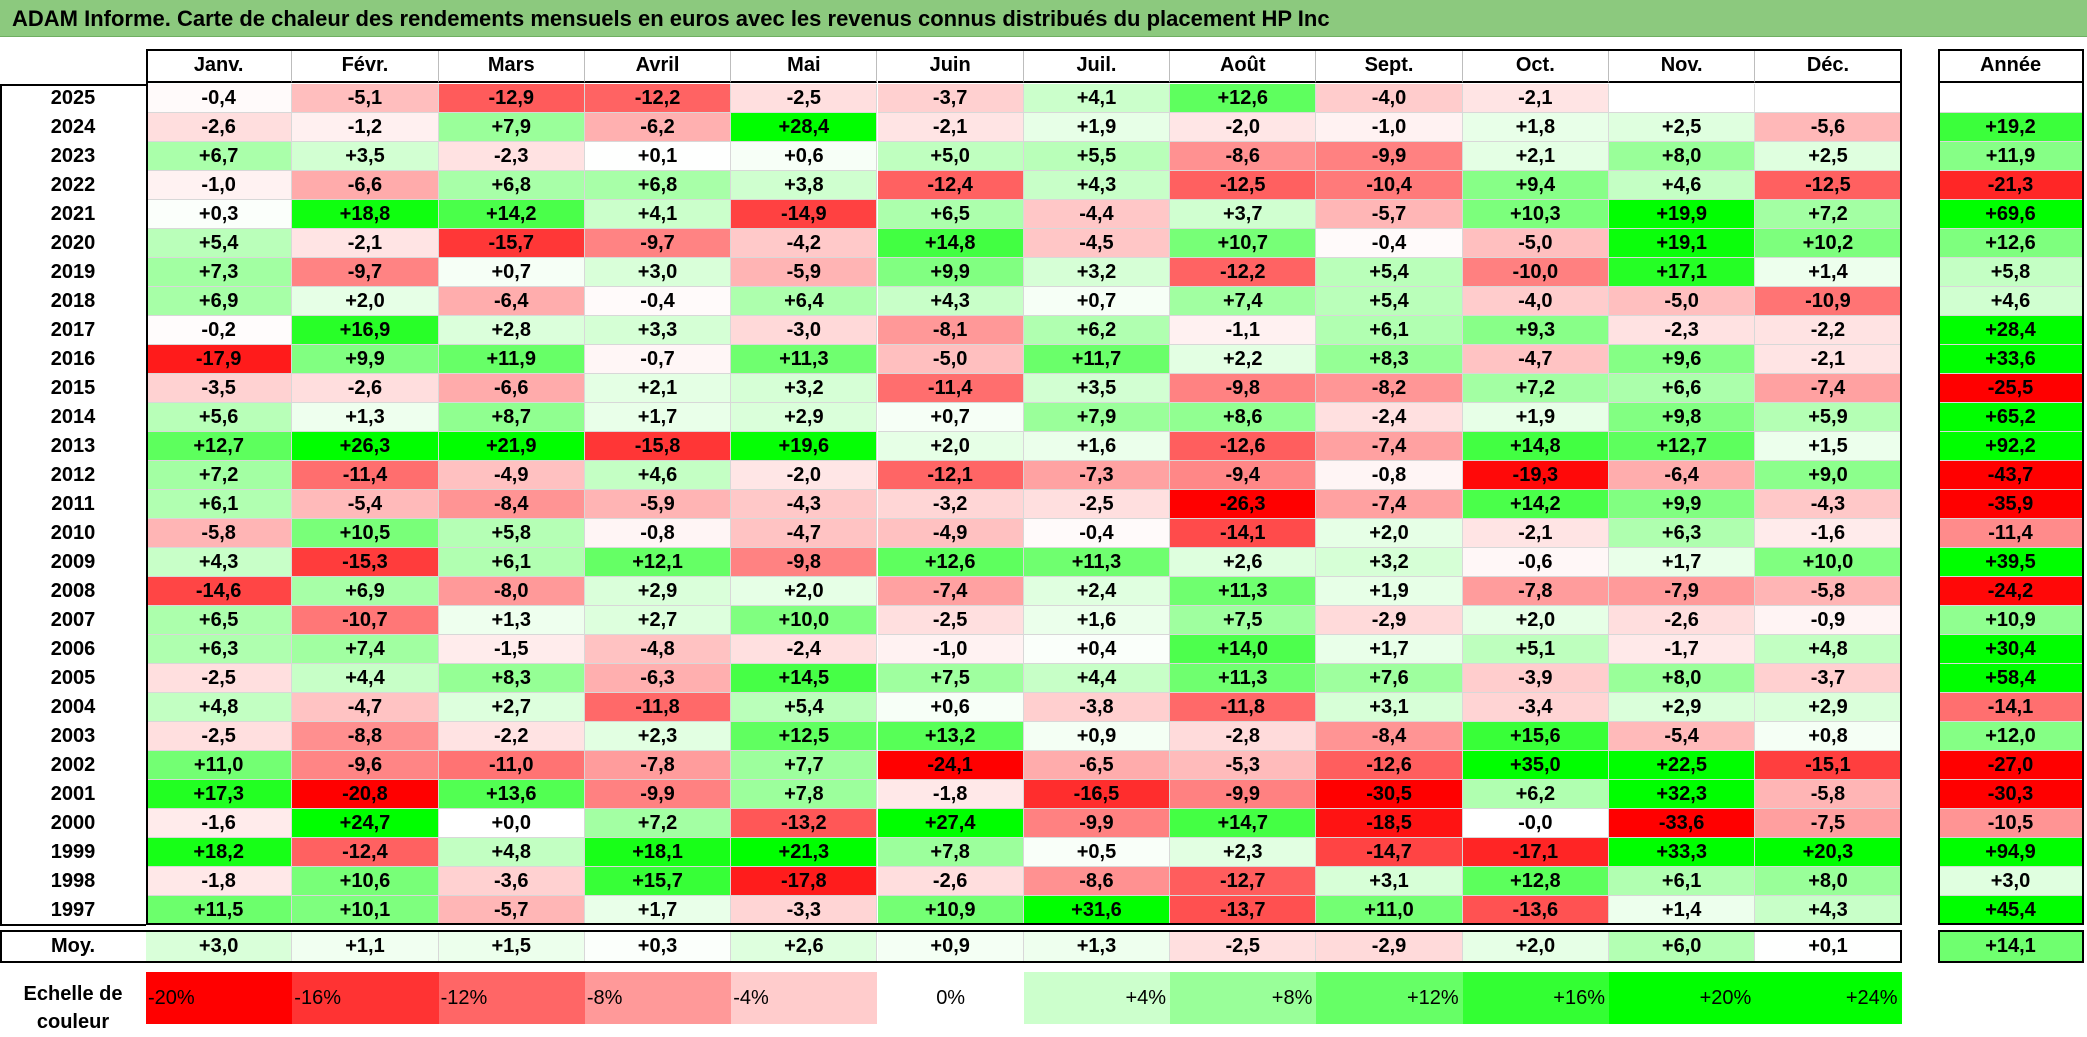  Describe the element at coordinates (511, 881) in the screenshot. I see `heatmap-cell: -3,6` at that location.